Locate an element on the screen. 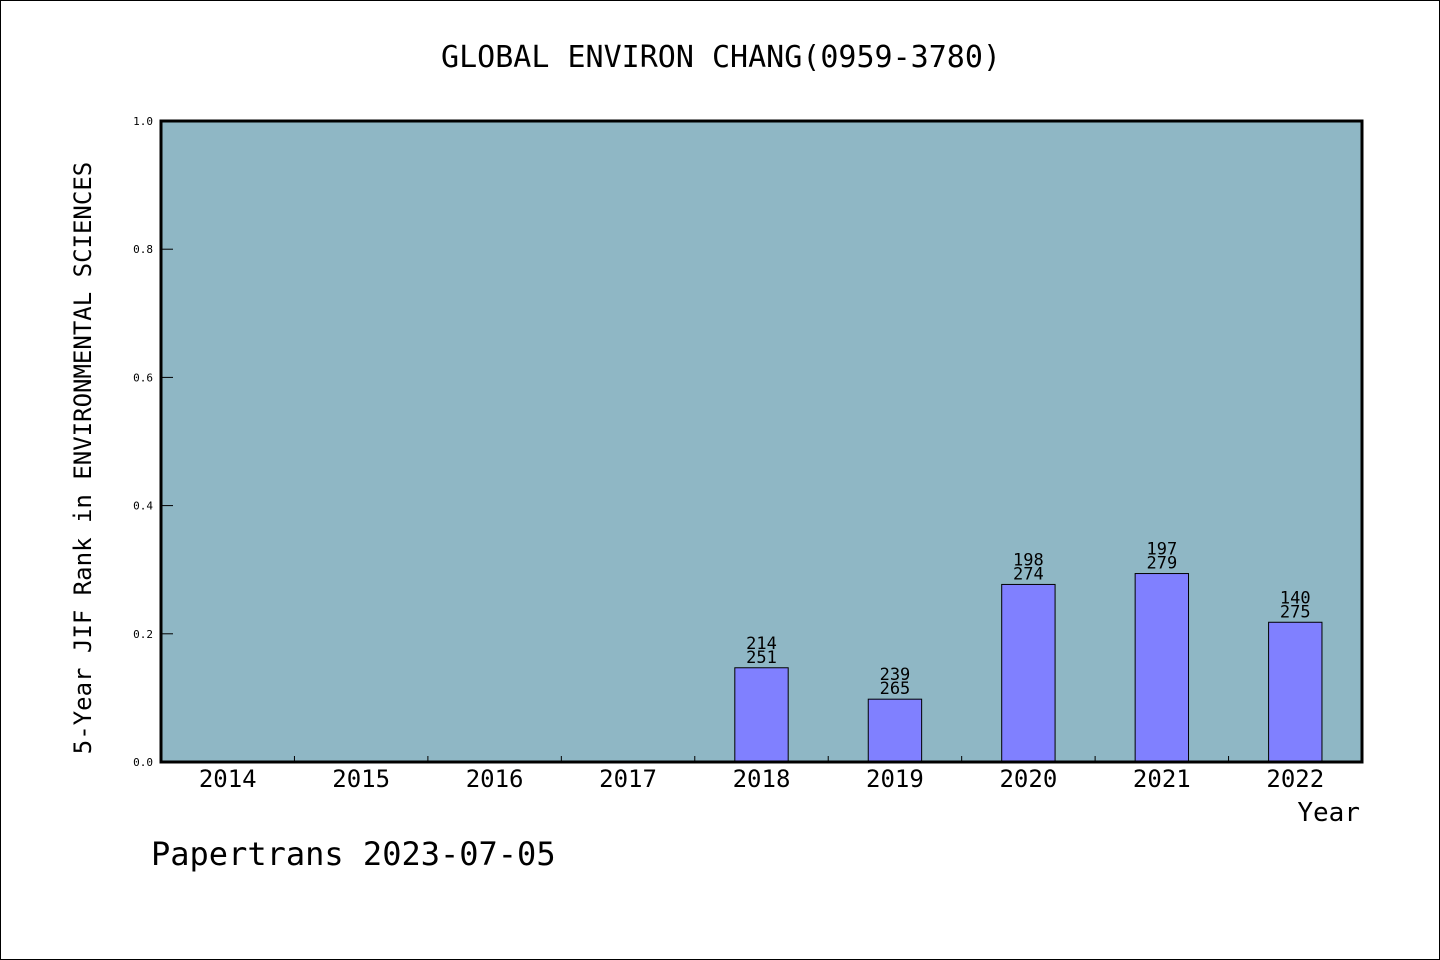 The height and width of the screenshot is (960, 1440). y-axis-ticks: 0.0 0.2 0.4 0.6 0.8 1.0 is located at coordinates (153, 442).